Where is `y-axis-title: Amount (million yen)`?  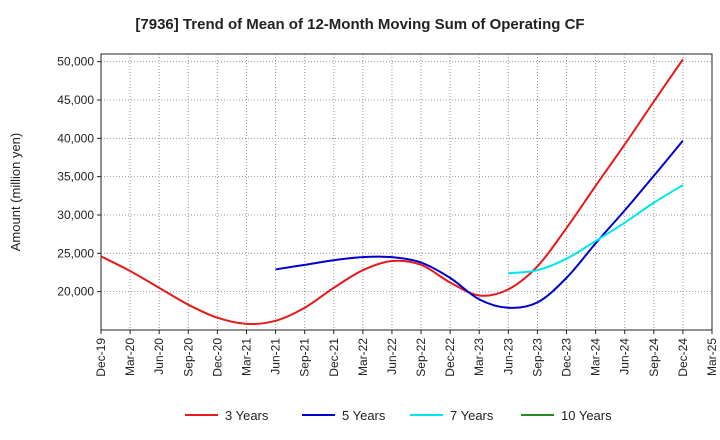
y-axis-title: Amount (million yen) is located at coordinates (15, 192).